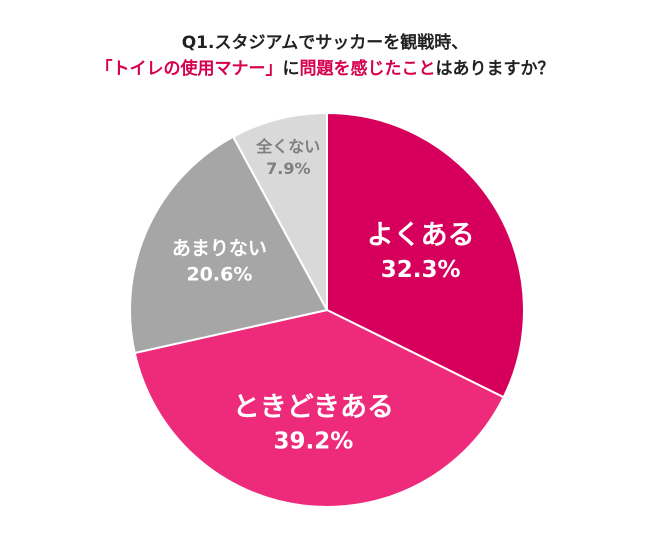 The image size is (650, 542). Describe the element at coordinates (421, 270) in the screenshot. I see `slice-value-often: 32.3%` at that location.